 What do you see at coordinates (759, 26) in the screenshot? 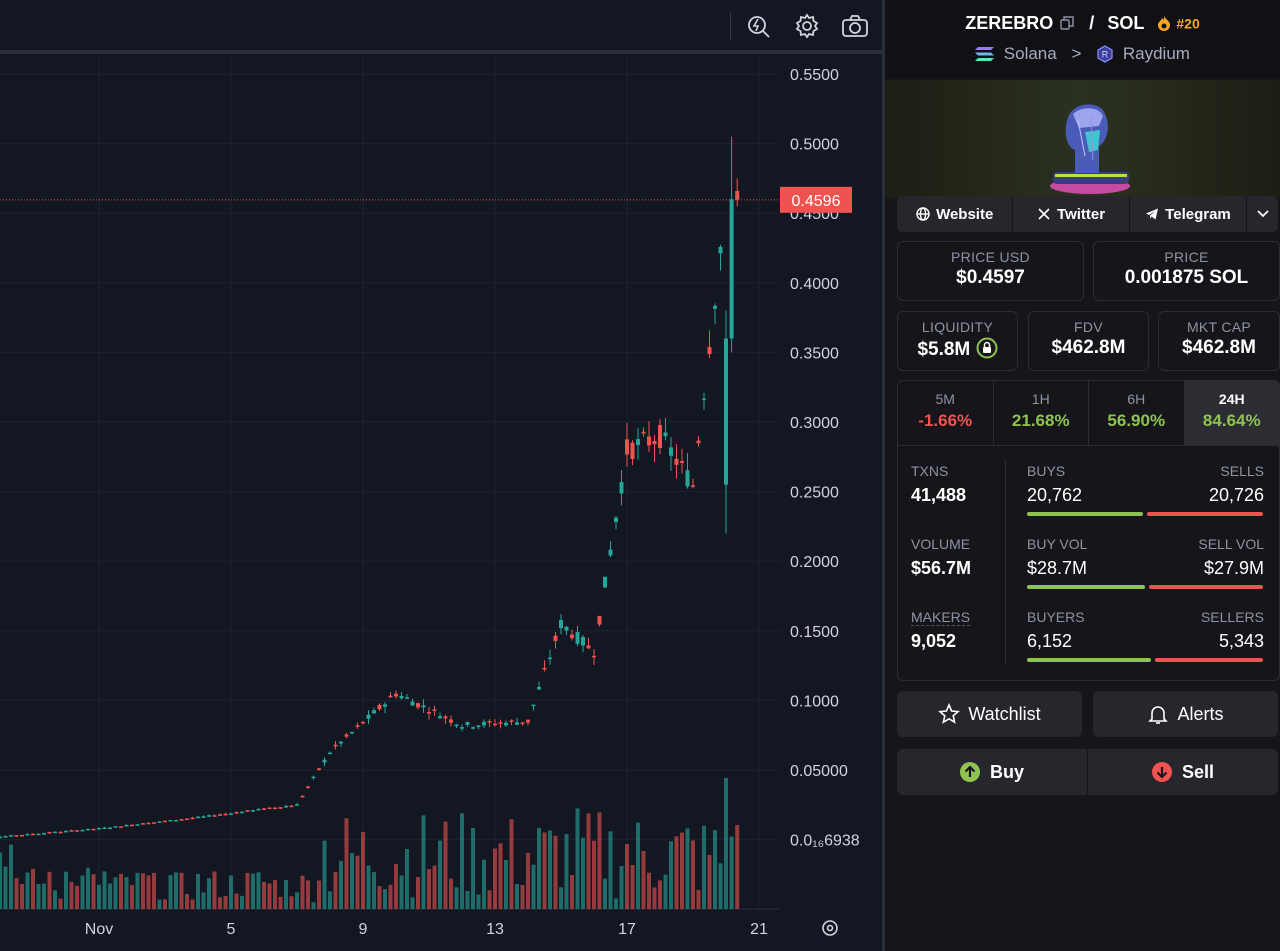
I see `indicator-lightning-icon` at bounding box center [759, 26].